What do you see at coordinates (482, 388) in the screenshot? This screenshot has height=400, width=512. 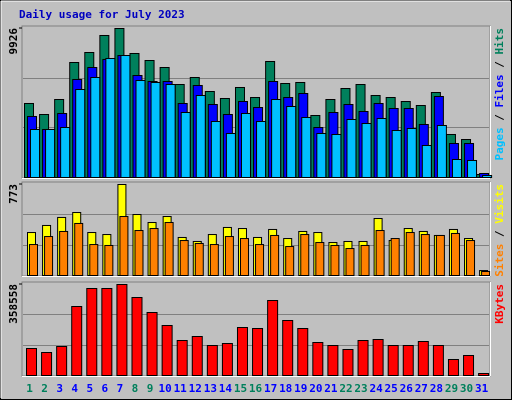 I see `x-tick-label: 31` at bounding box center [482, 388].